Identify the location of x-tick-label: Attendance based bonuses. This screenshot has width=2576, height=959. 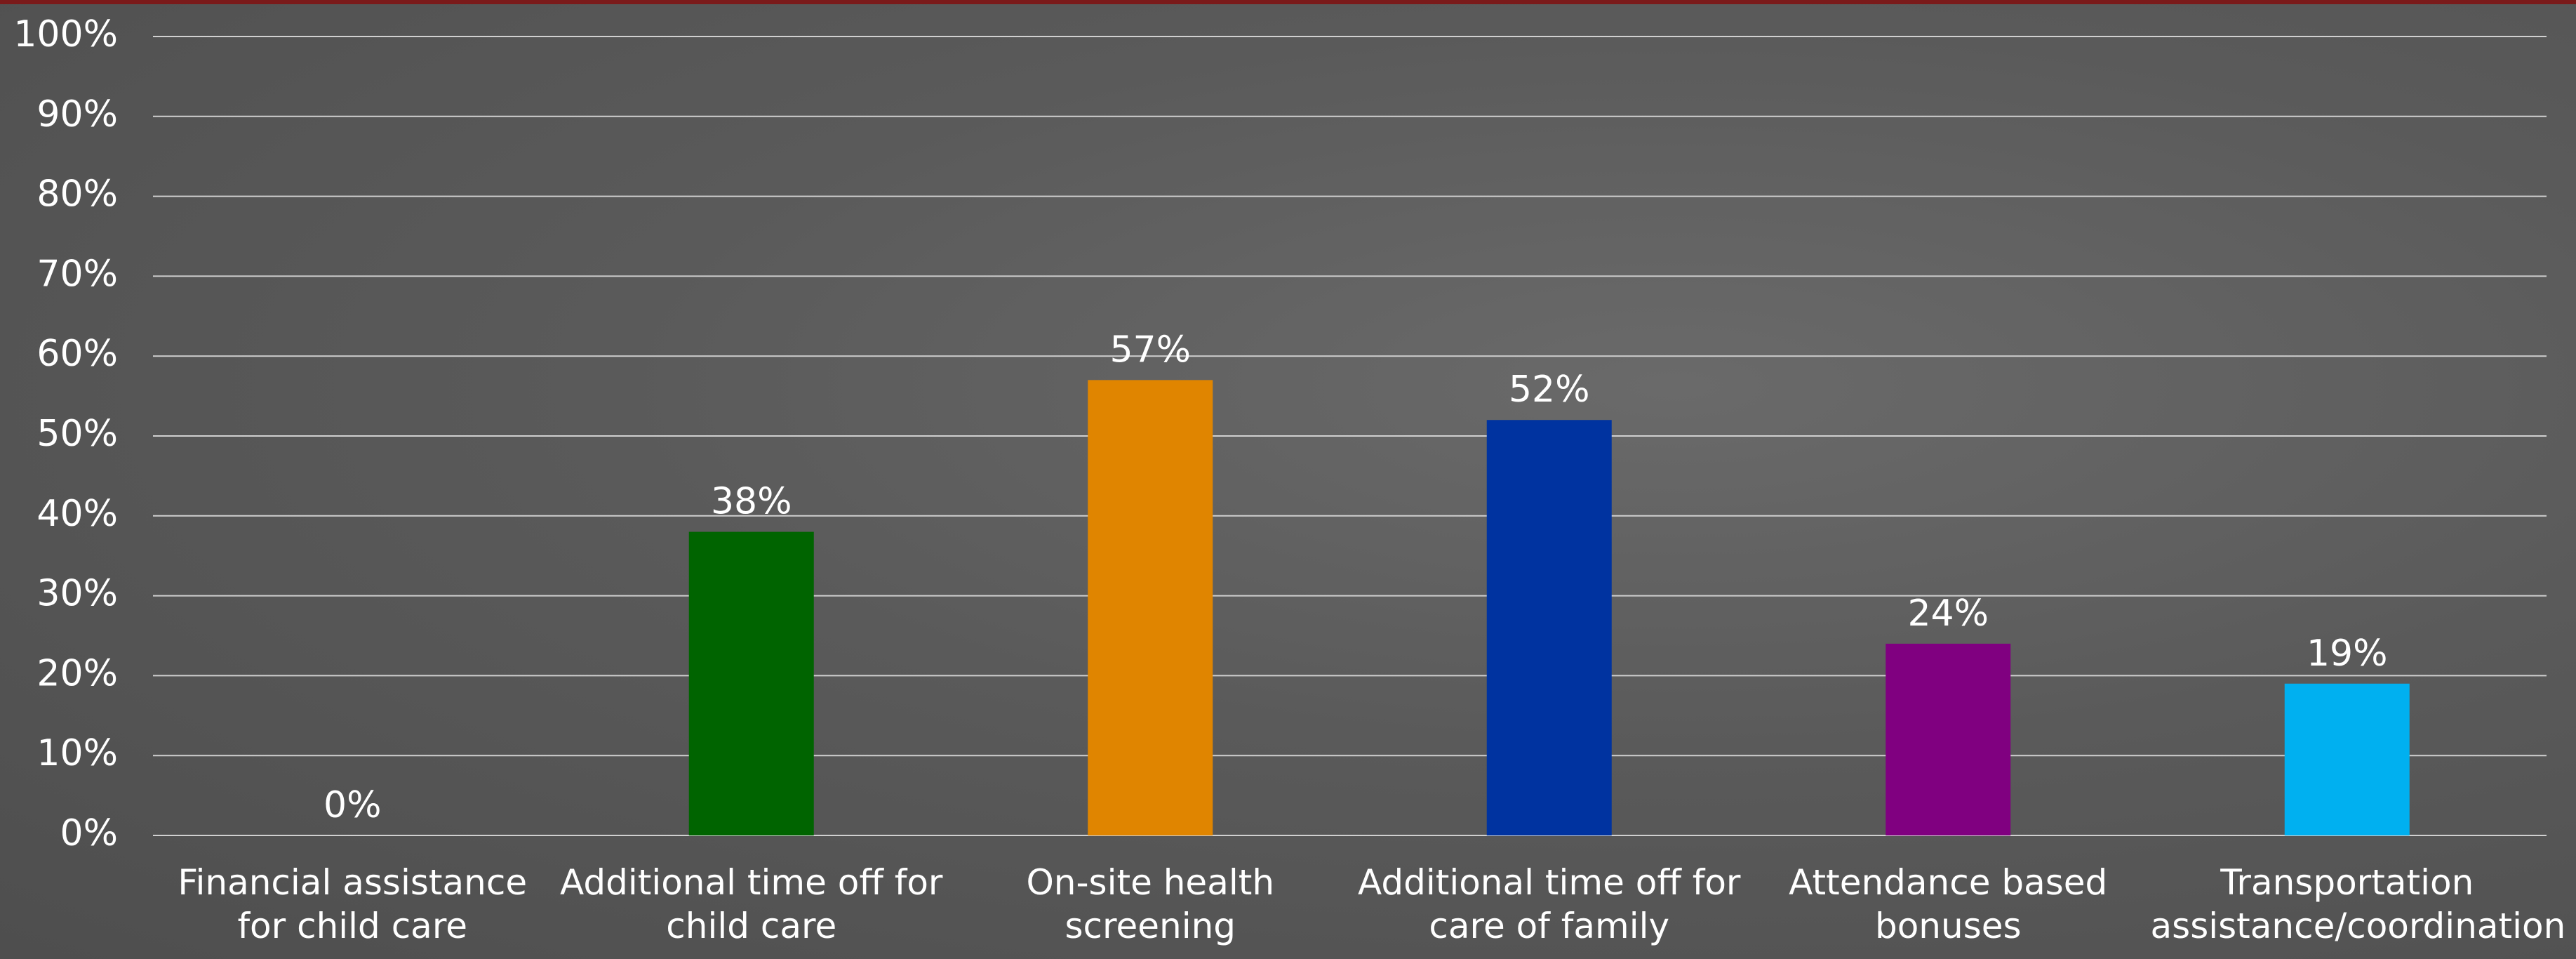
(1948, 904).